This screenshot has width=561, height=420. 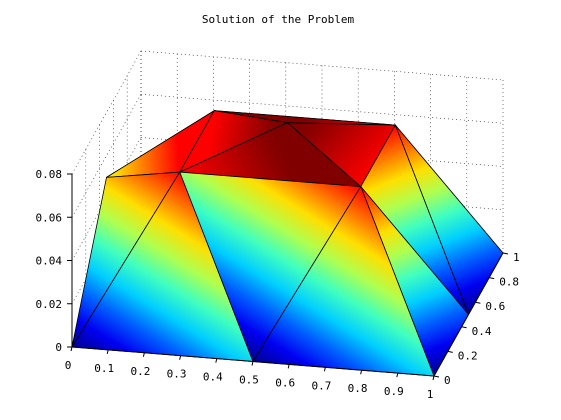 I want to click on z-tick-label: 0.08, so click(x=49, y=174).